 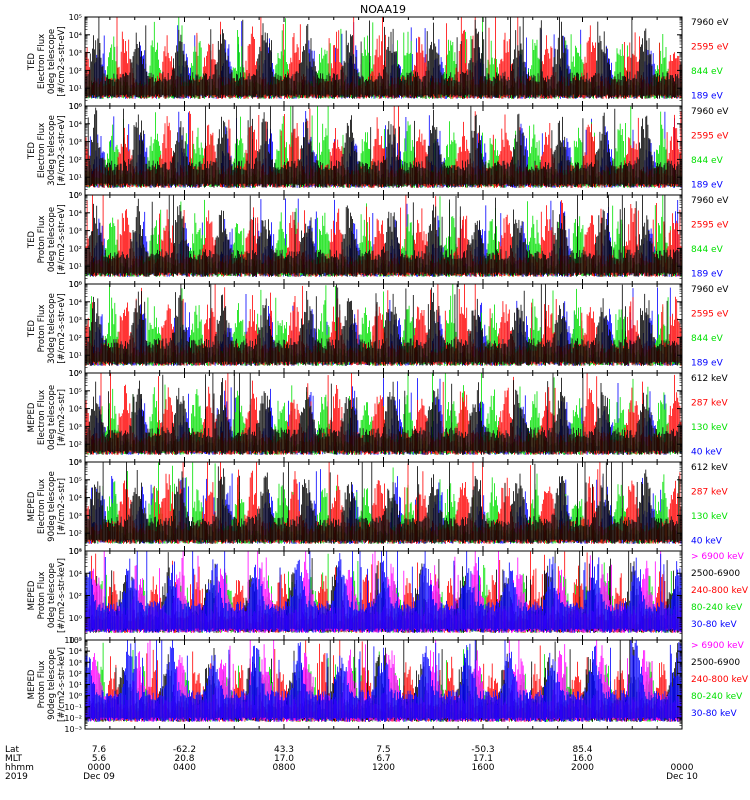 I want to click on x-date-label: Dec 10, so click(x=682, y=777).